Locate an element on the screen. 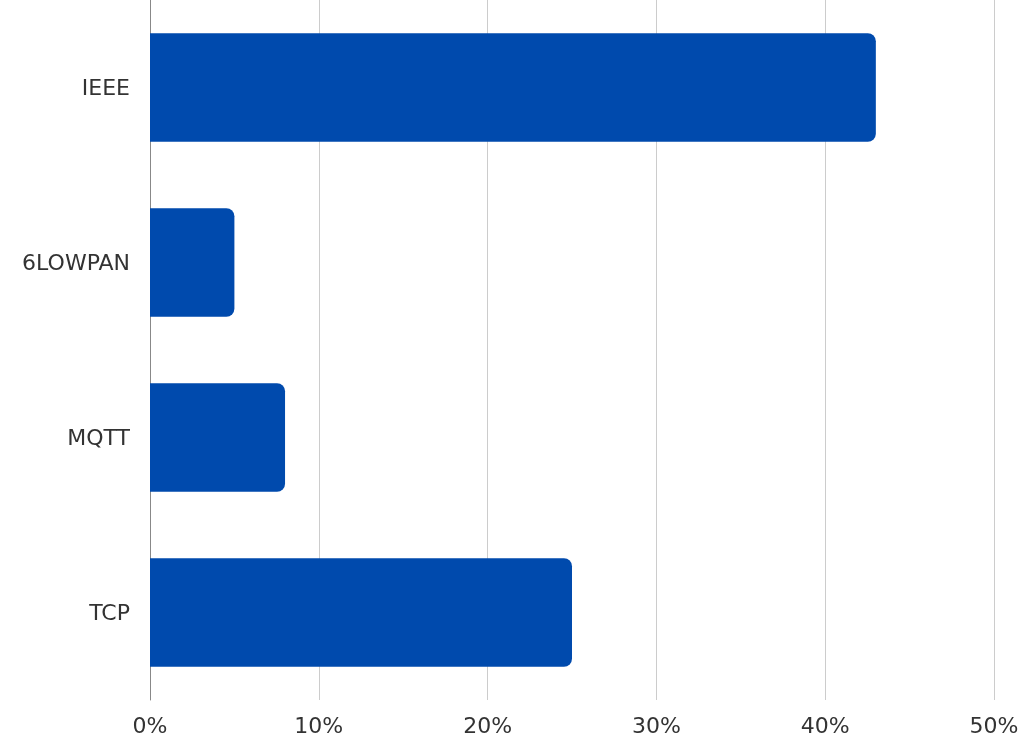  x-tick-label: 20% is located at coordinates (488, 725).